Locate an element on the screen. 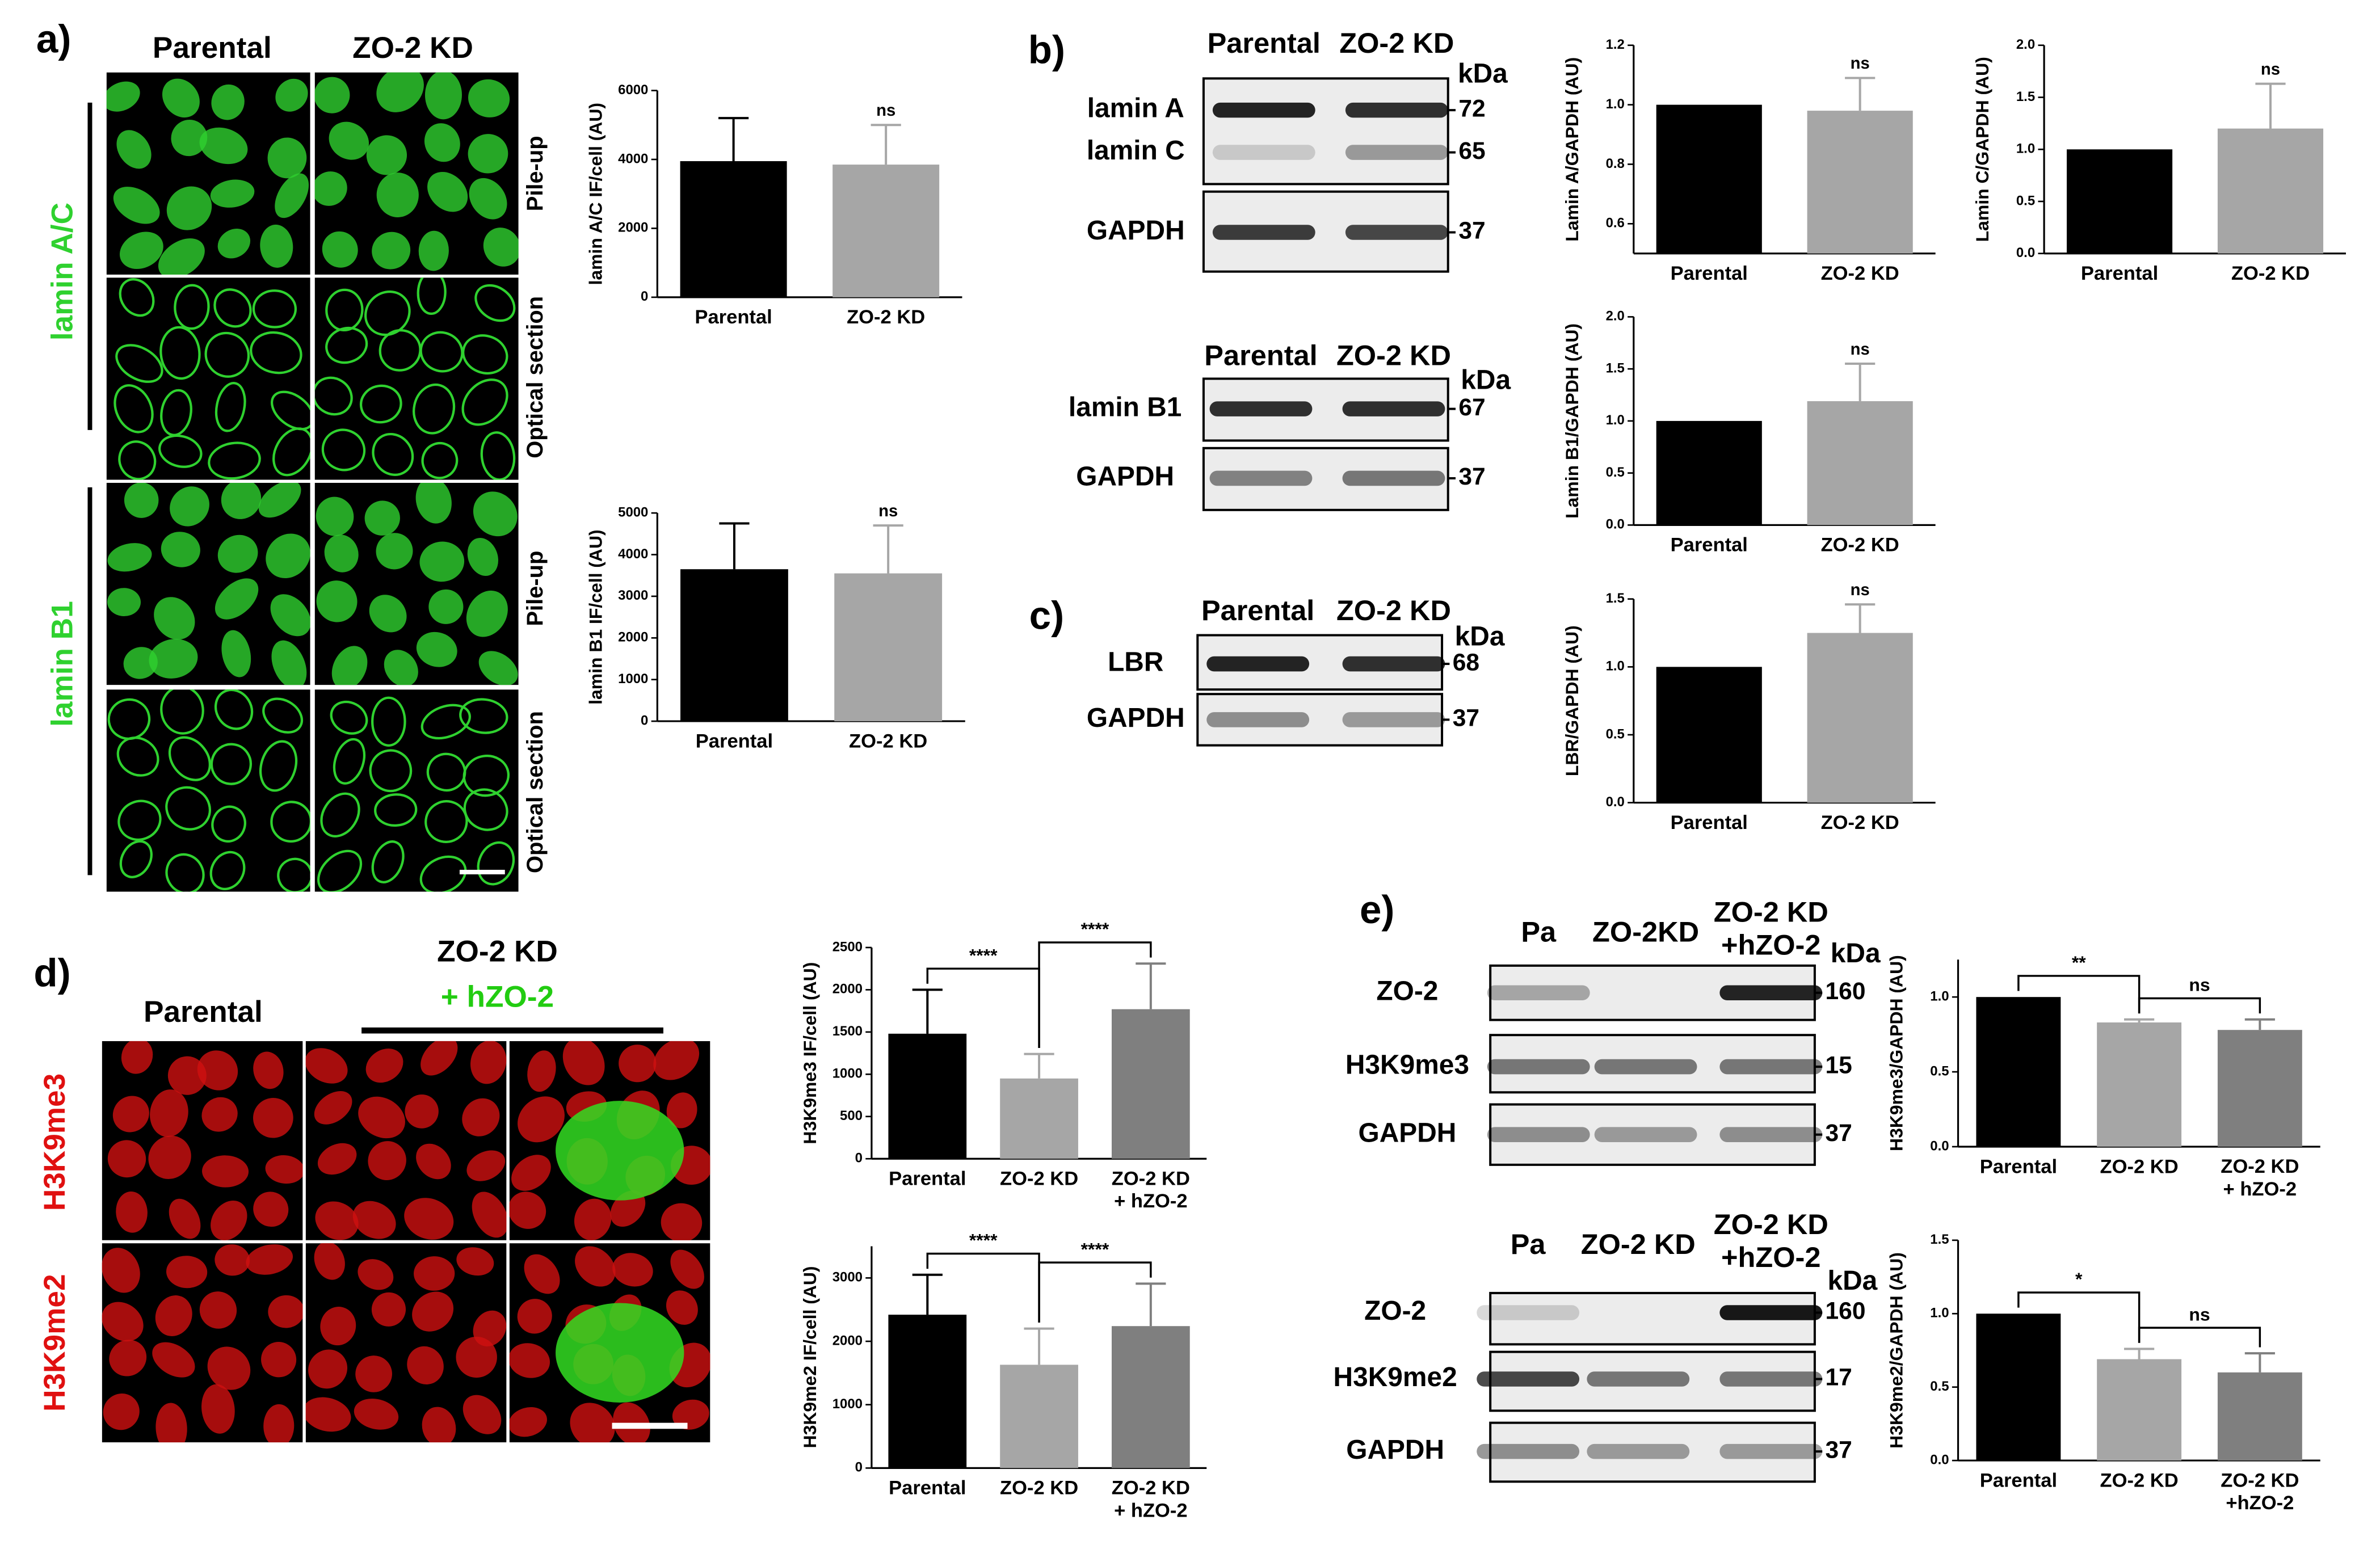  y-tick-label: 6000 is located at coordinates (633, 90).